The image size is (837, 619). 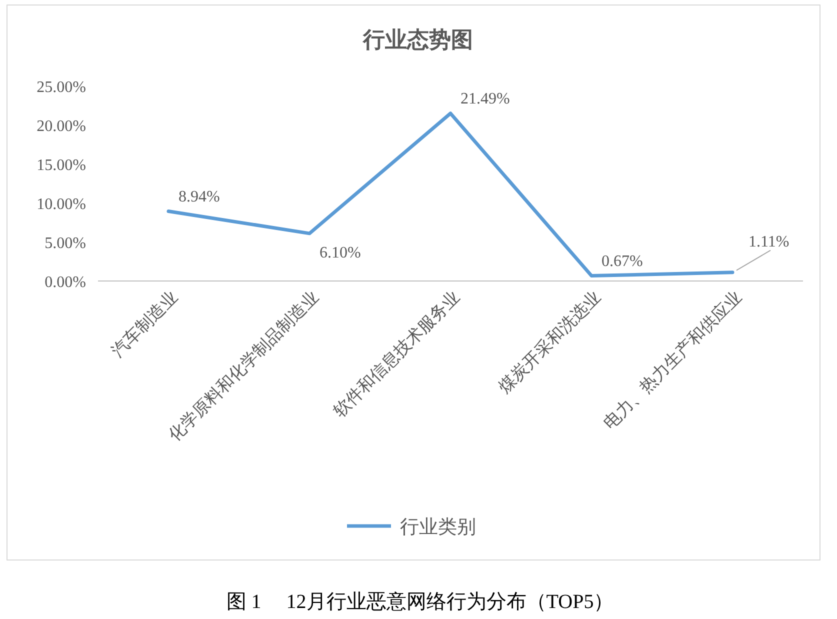 I want to click on data-label: 21.49%, so click(x=485, y=99).